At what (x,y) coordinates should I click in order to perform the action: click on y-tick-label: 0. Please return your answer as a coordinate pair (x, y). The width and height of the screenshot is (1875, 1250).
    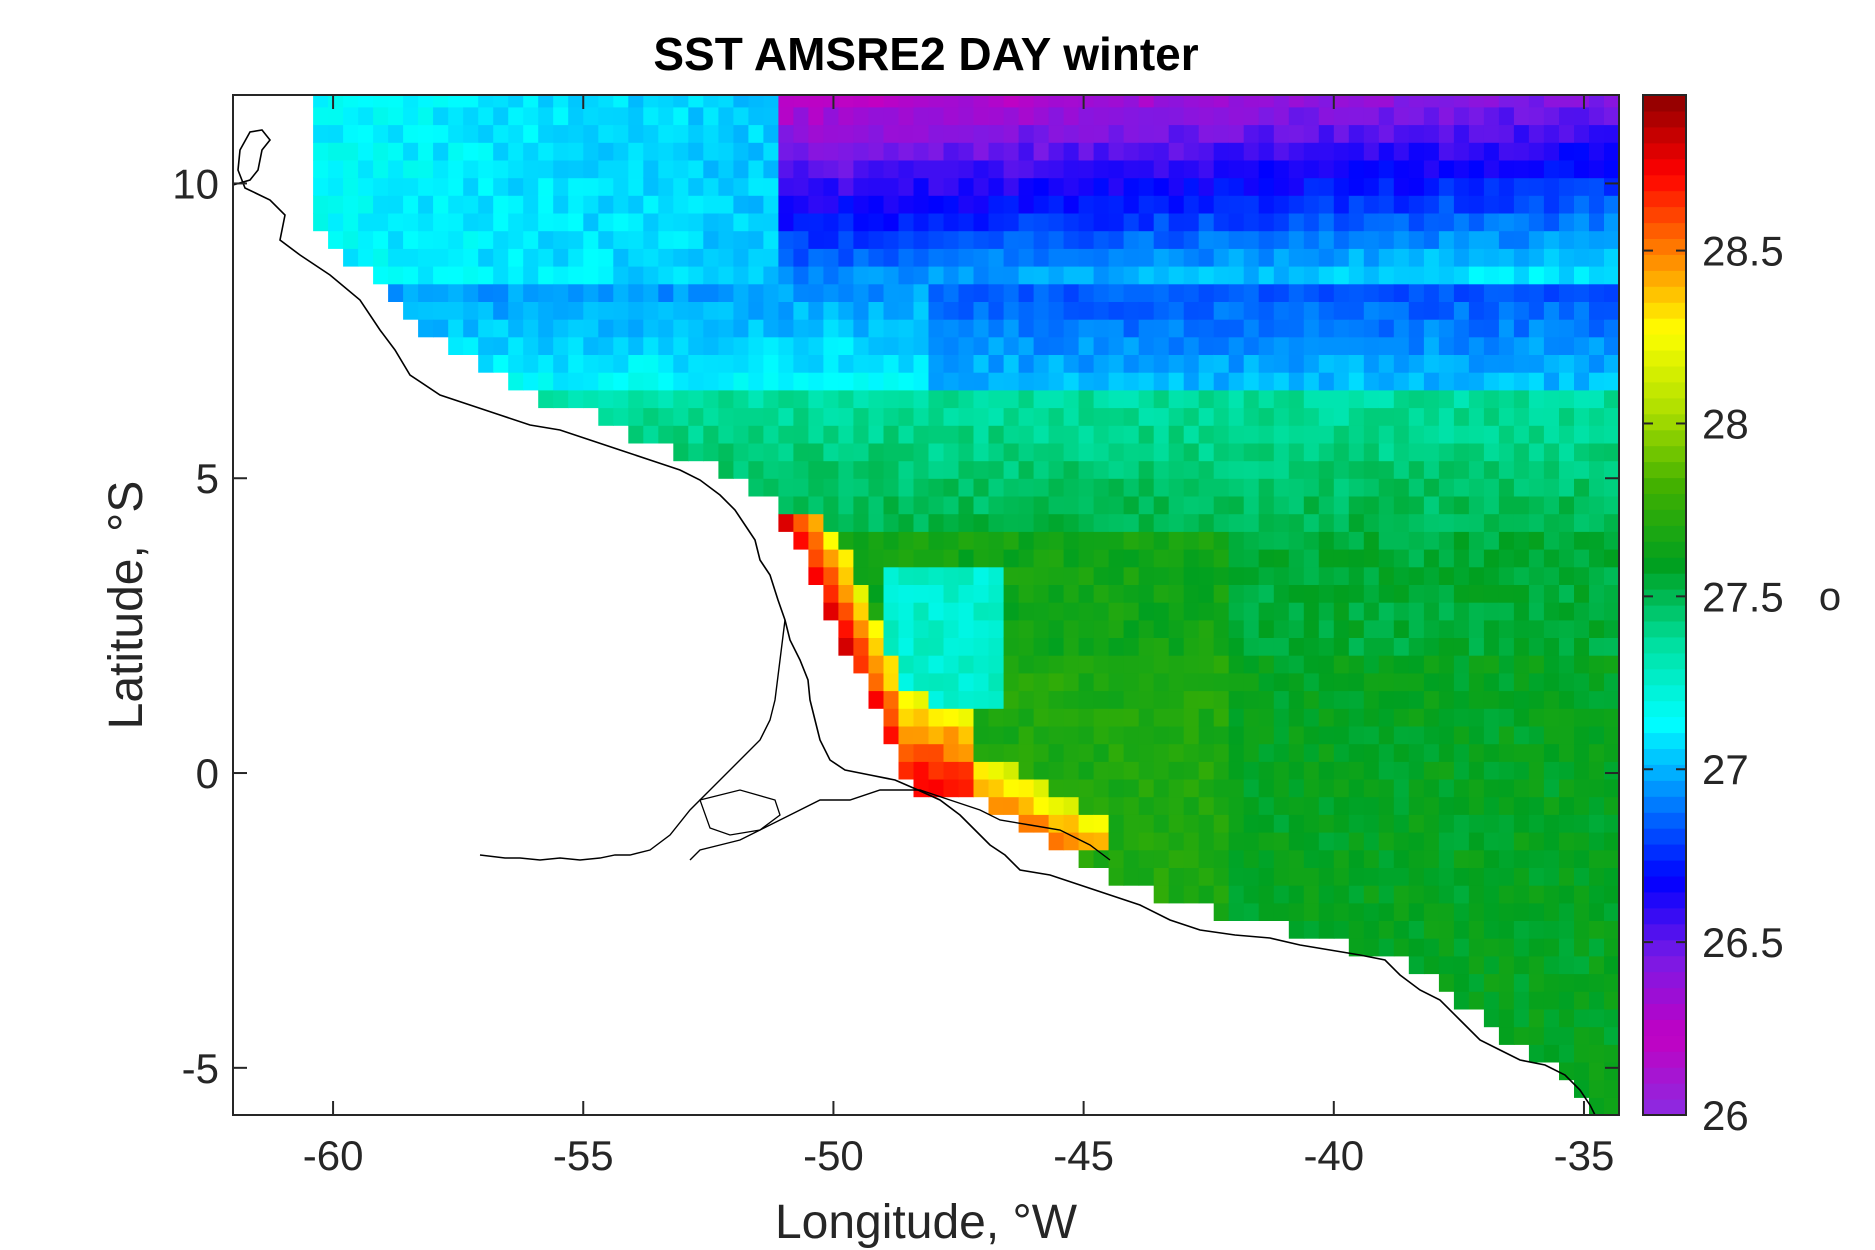
    Looking at the image, I should click on (207, 773).